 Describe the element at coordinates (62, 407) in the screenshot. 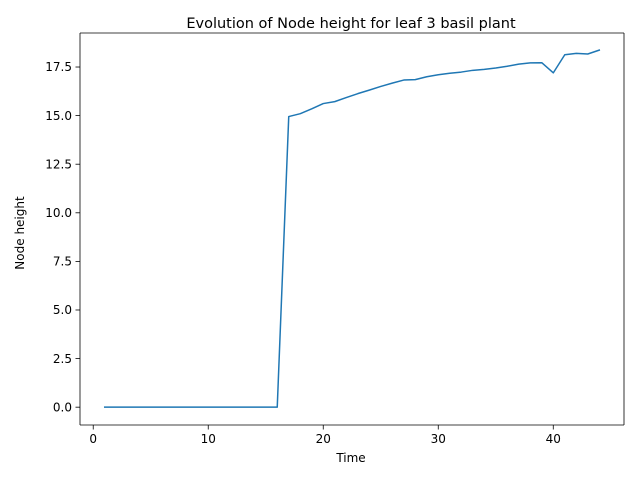

I see `y-tick-label: 0.0` at that location.